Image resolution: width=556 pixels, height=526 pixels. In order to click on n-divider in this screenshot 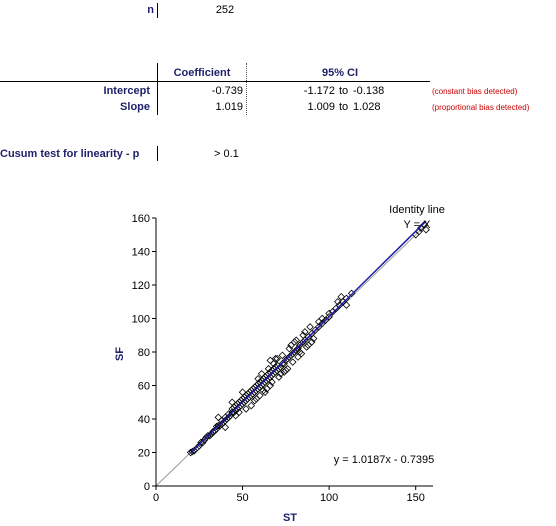, I will do `click(157, 10)`.